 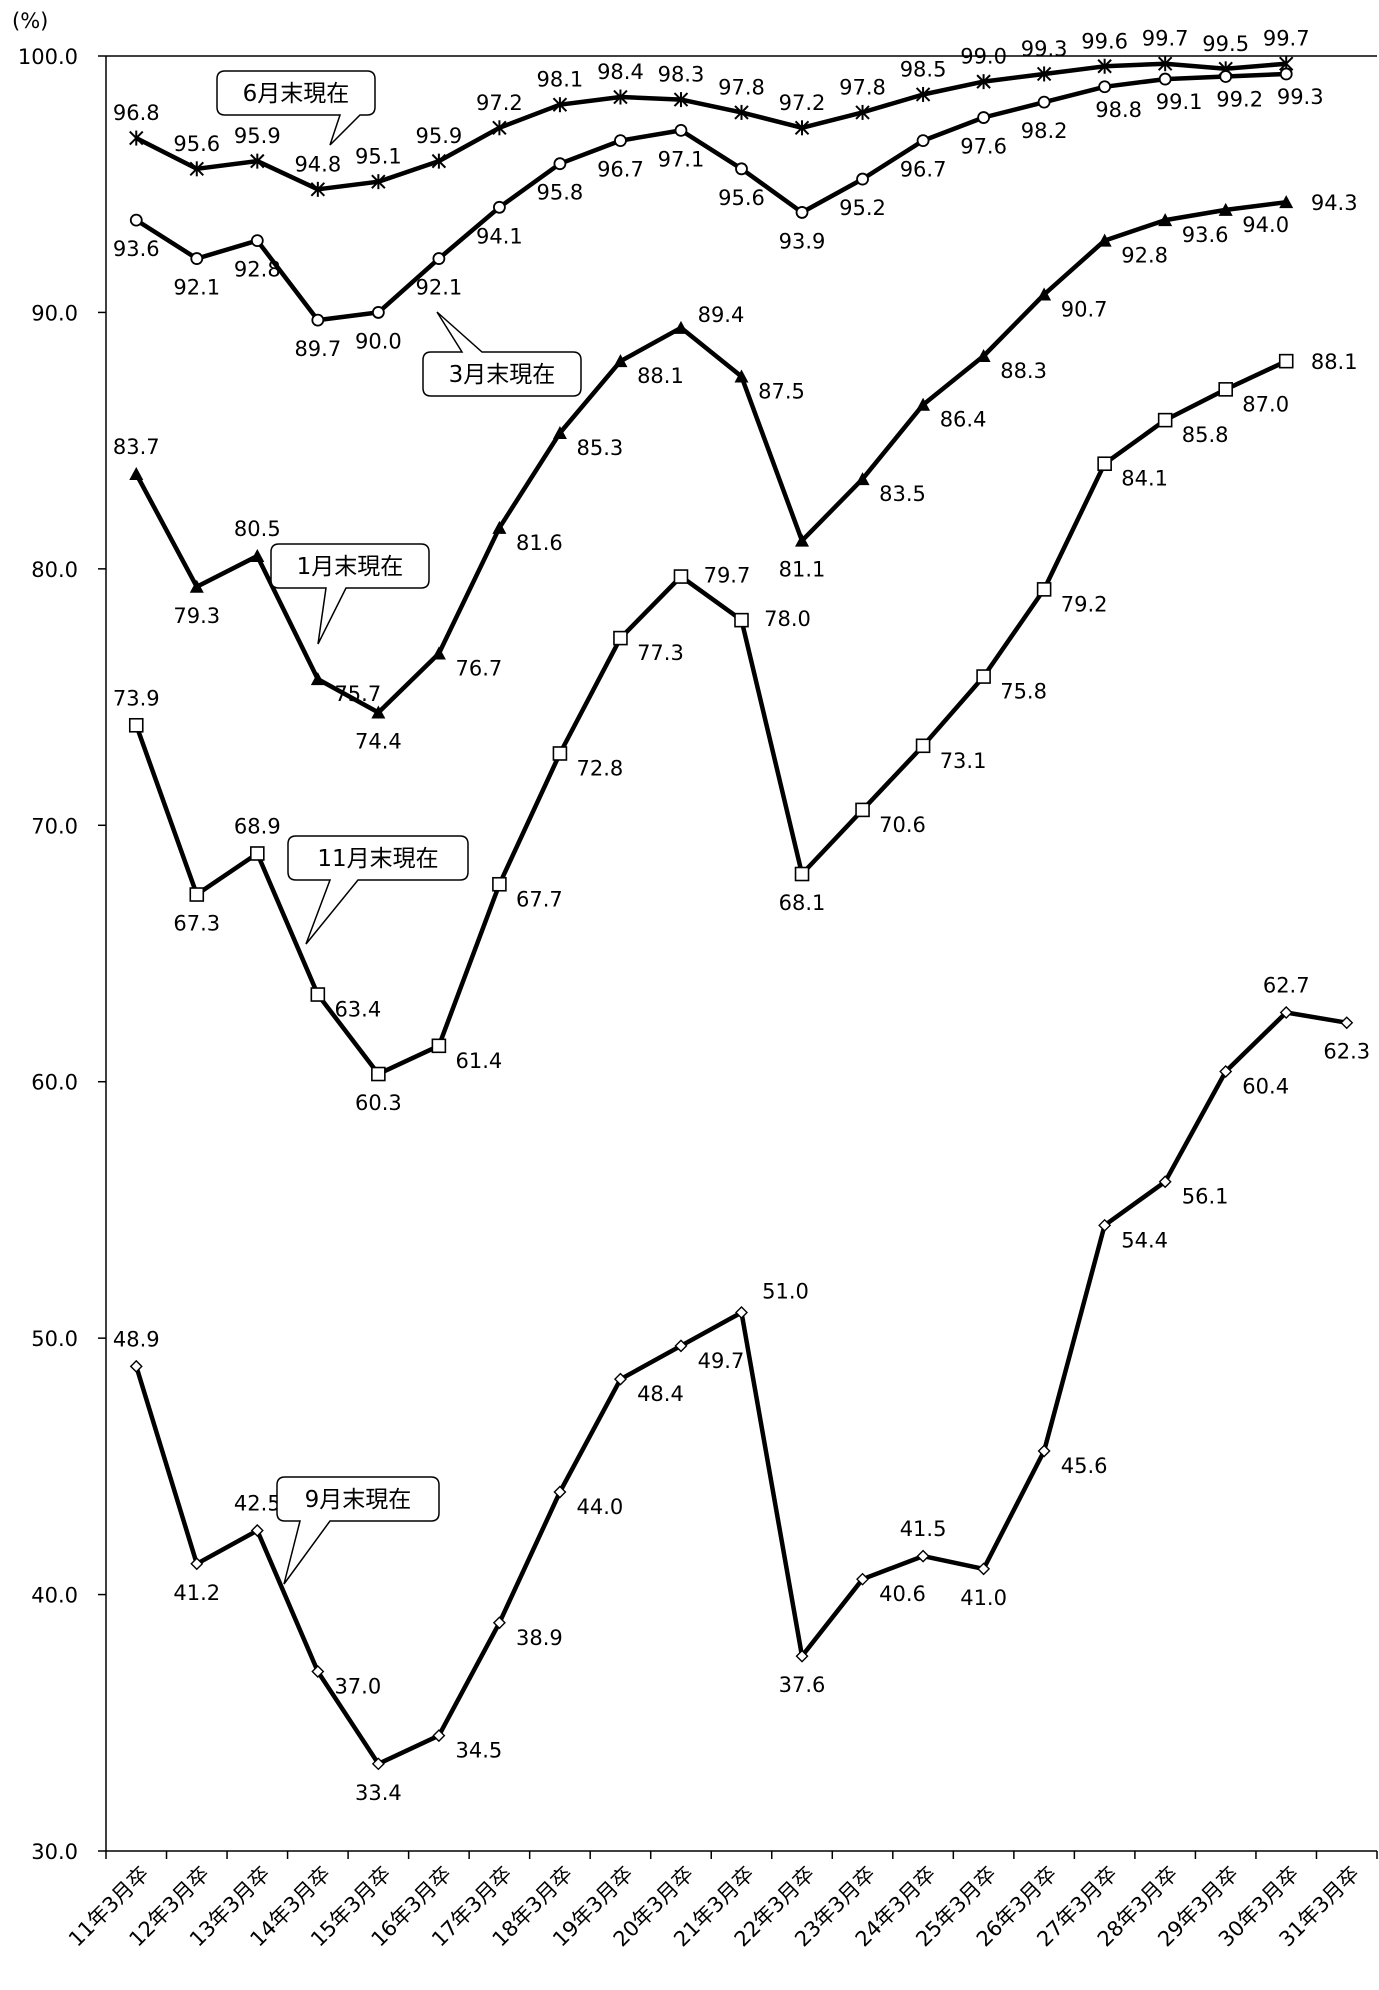 I want to click on data-label: 54.4, so click(x=1144, y=1240).